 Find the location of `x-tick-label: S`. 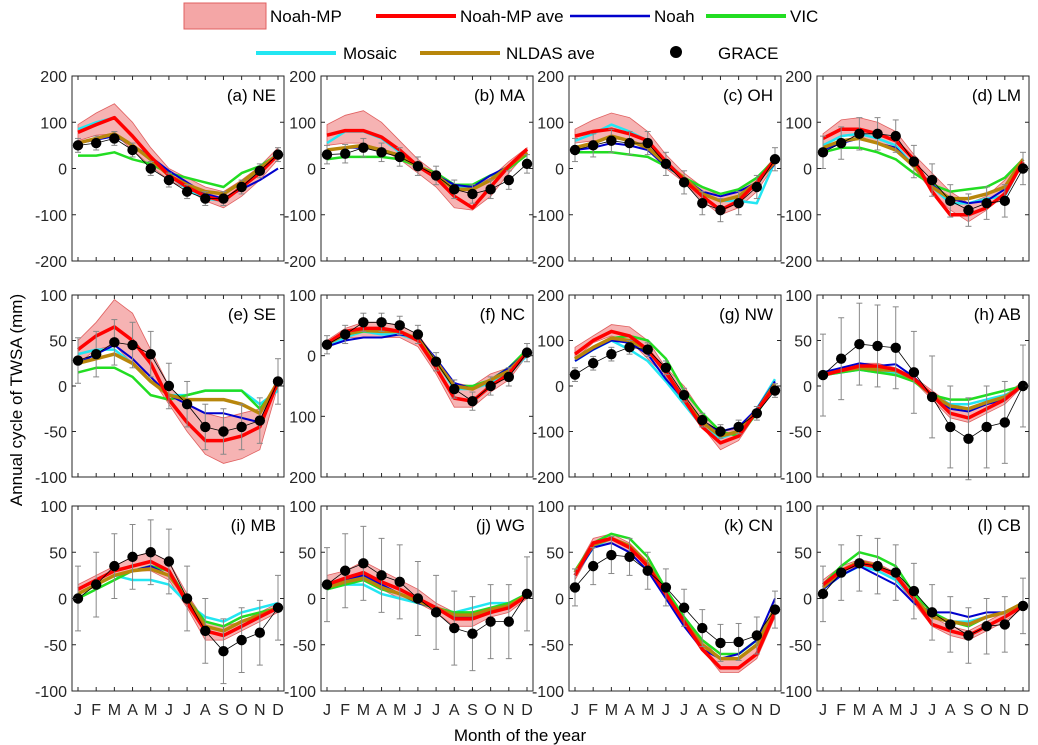

x-tick-label: S is located at coordinates (720, 710).